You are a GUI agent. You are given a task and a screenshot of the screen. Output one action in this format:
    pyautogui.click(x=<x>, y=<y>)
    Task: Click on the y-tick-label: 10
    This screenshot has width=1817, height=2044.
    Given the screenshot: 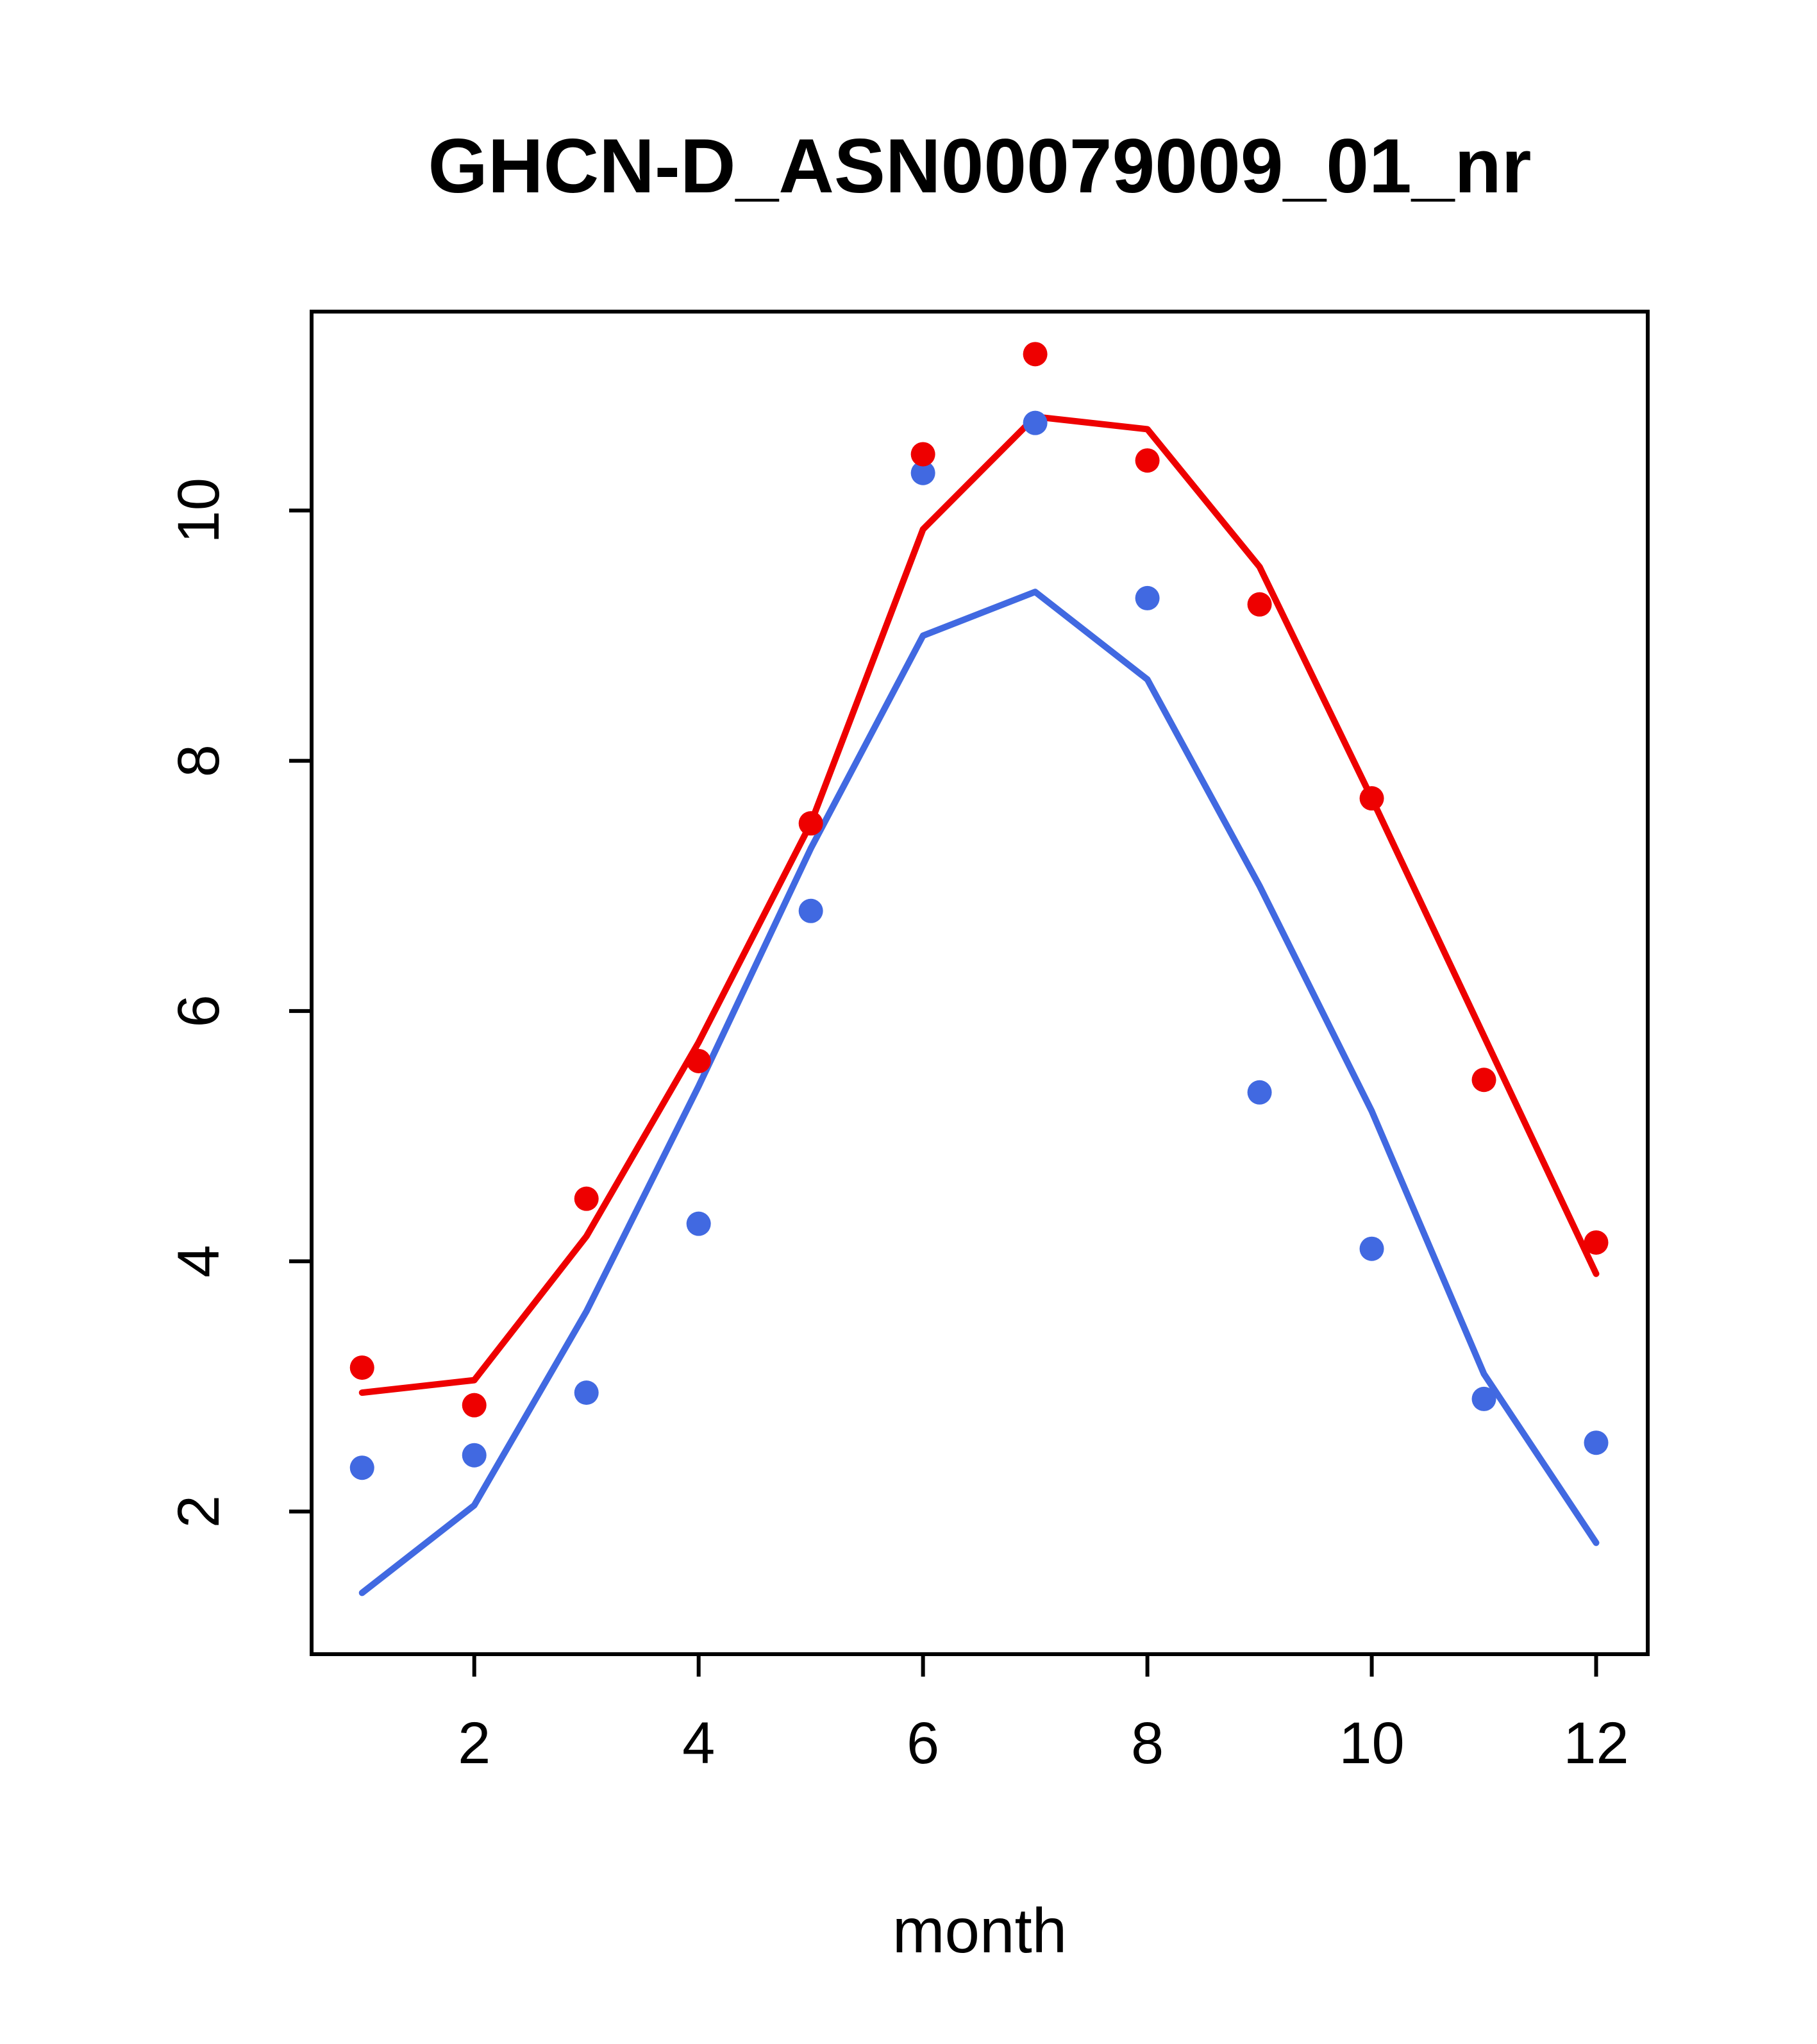 What is the action you would take?
    pyautogui.click(x=198, y=511)
    